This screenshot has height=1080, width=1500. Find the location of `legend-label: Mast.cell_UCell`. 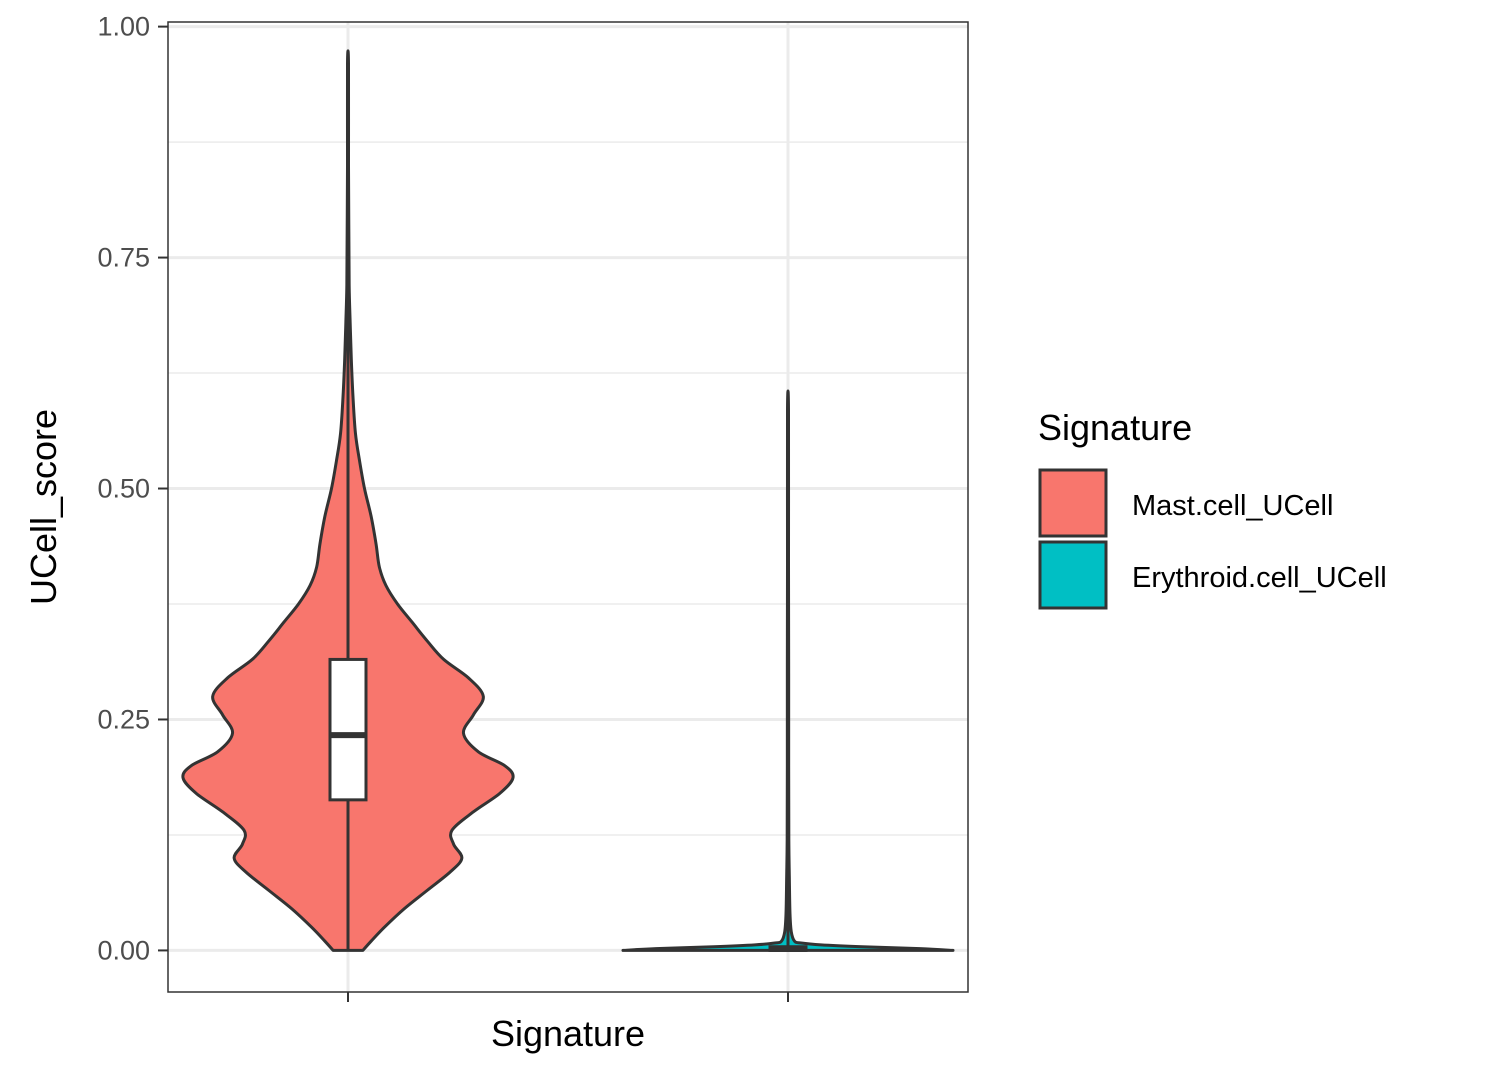

legend-label: Mast.cell_UCell is located at coordinates (1232, 506).